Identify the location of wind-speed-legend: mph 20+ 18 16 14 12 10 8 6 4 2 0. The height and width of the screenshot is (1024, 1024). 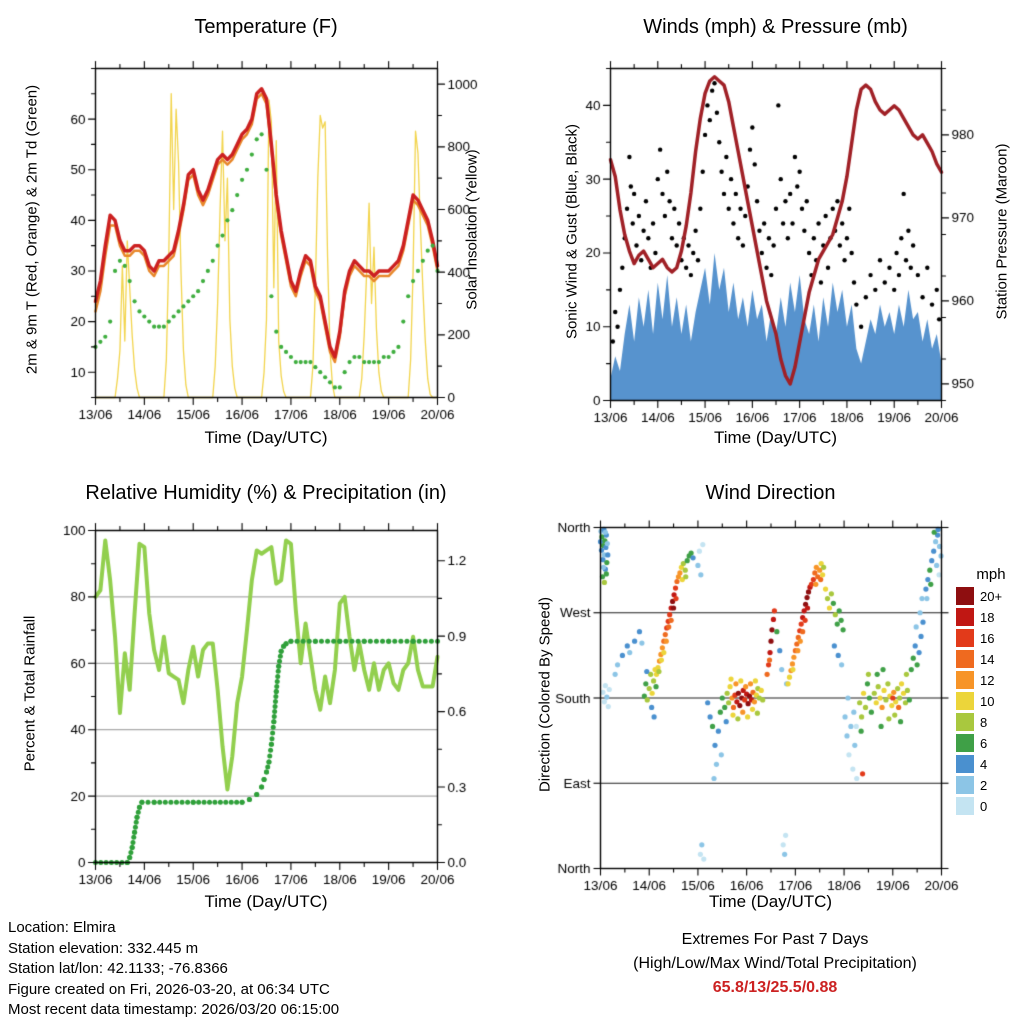
(990, 692).